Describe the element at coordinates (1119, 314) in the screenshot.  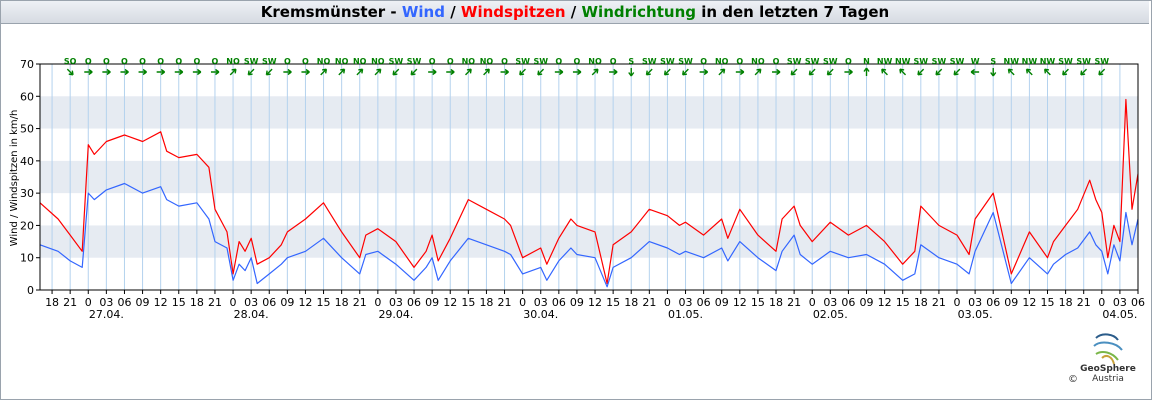
I see `date-label: 04.05.` at that location.